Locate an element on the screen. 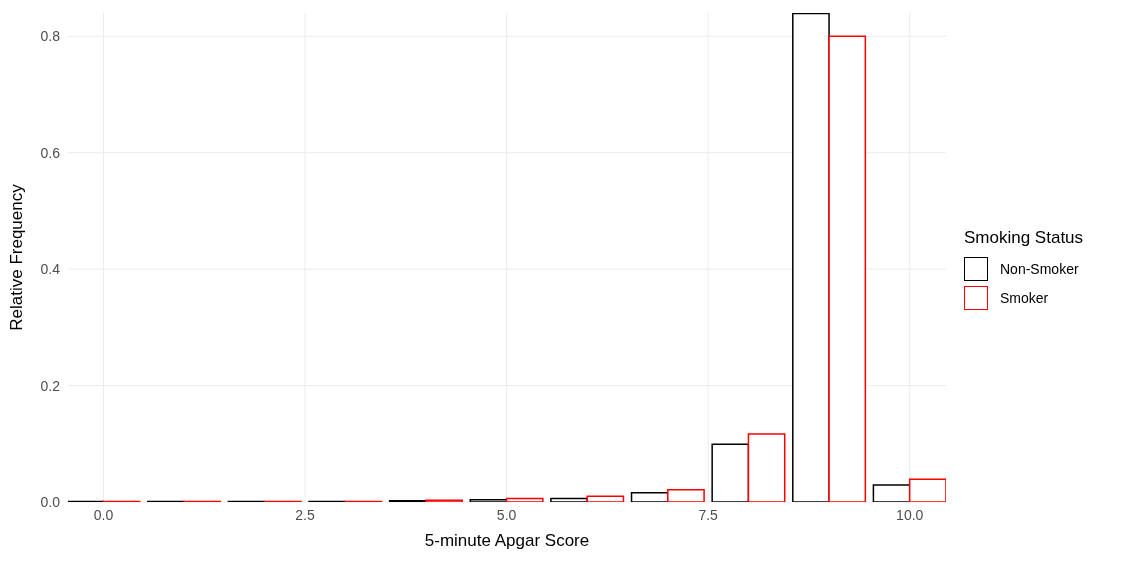 Image resolution: width=1145 pixels, height=569 pixels. y-tick-label: 0.4 is located at coordinates (50, 269).